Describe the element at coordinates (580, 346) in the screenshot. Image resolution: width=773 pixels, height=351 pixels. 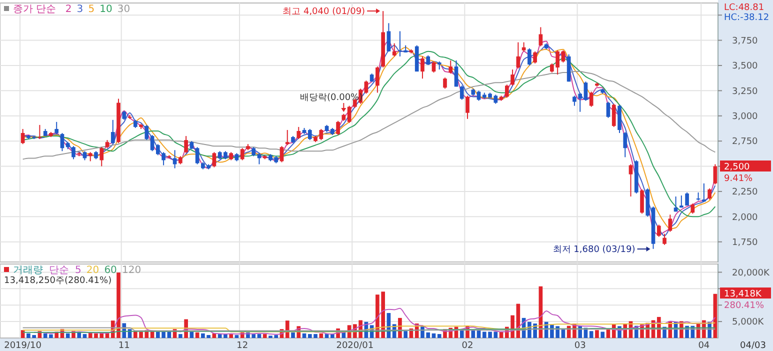
I see `x-tick-label: 03` at that location.